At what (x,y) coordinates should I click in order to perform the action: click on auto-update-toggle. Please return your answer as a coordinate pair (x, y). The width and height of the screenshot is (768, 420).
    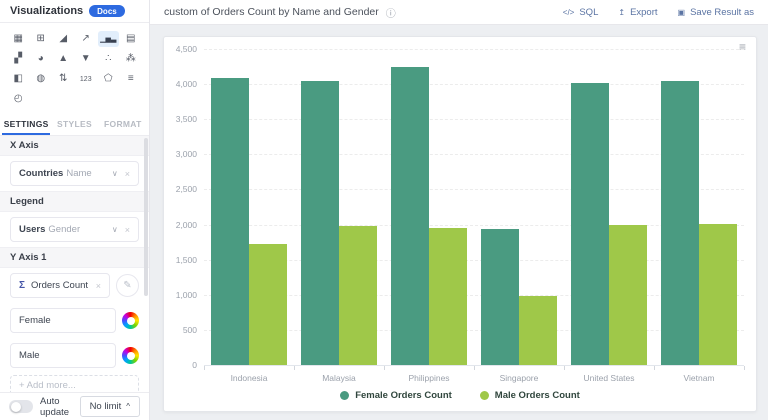
    Looking at the image, I should click on (21, 406).